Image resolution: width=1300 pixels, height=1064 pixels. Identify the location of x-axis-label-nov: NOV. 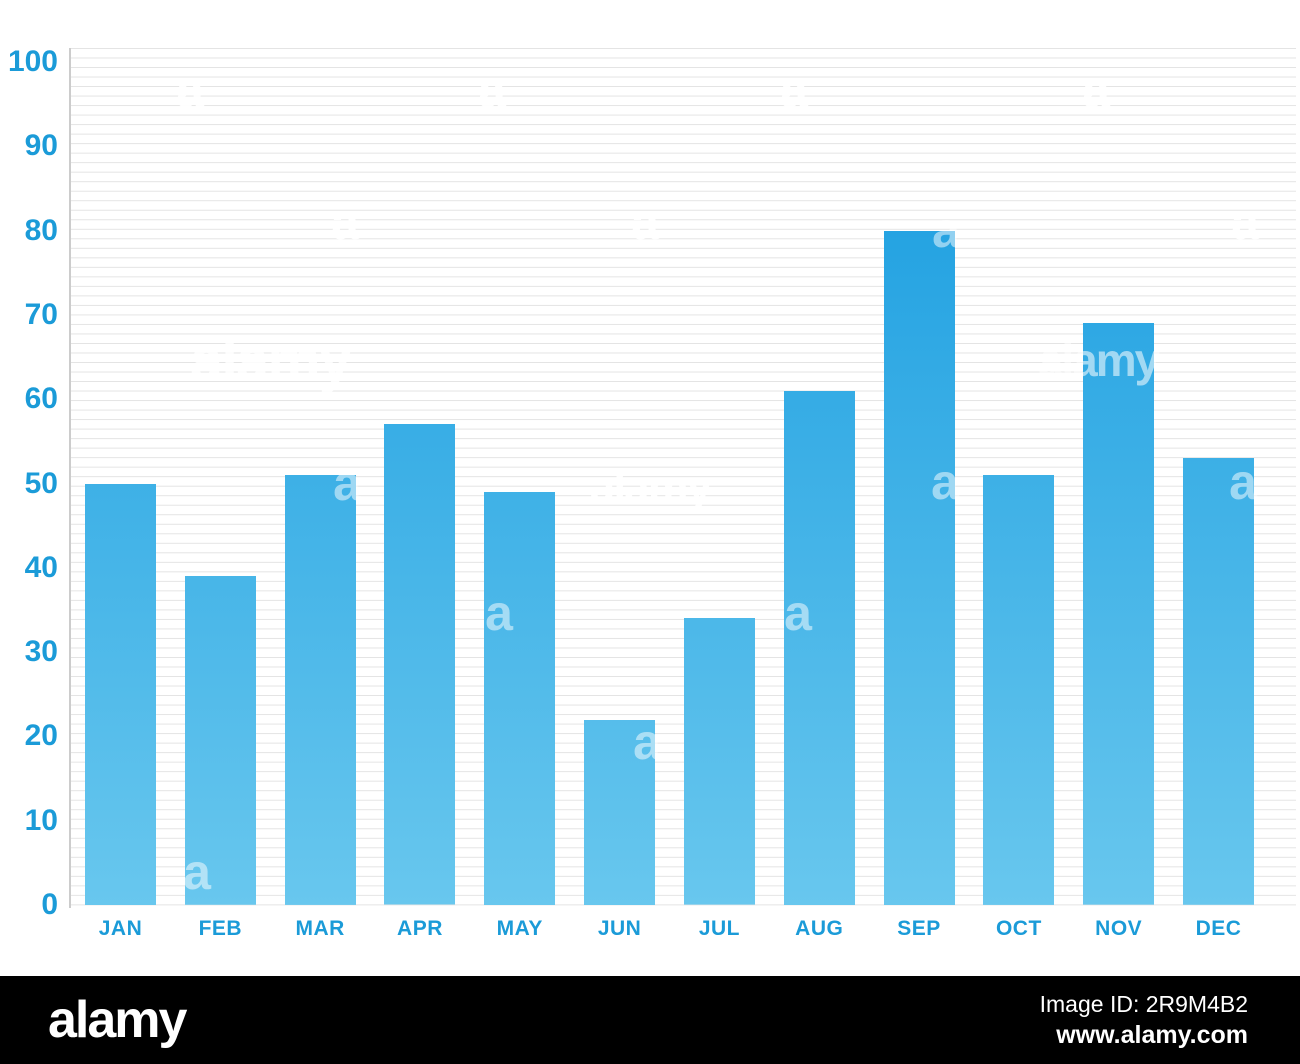
(1119, 928).